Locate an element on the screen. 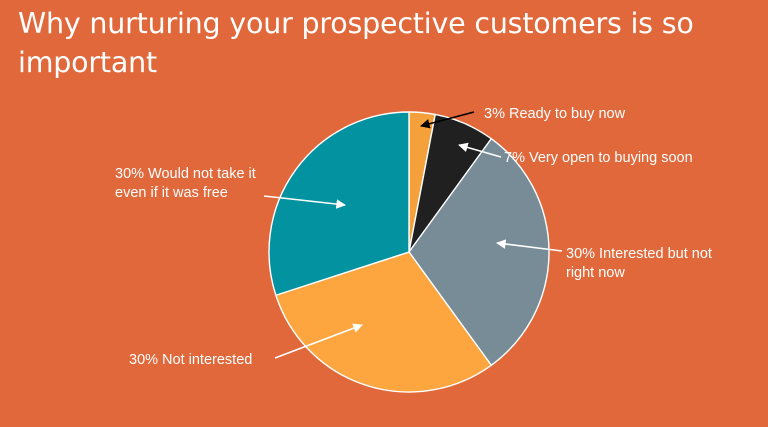  slice-label-very-open-to-buying-soon: 7% Very open to buying soon is located at coordinates (598, 158).